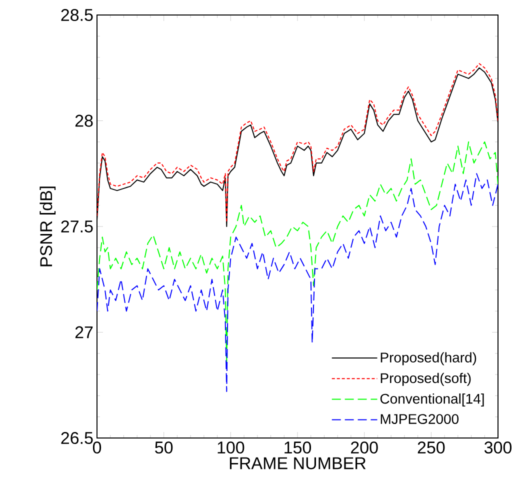 The height and width of the screenshot is (481, 531). I want to click on x-tick-label: 150, so click(298, 448).